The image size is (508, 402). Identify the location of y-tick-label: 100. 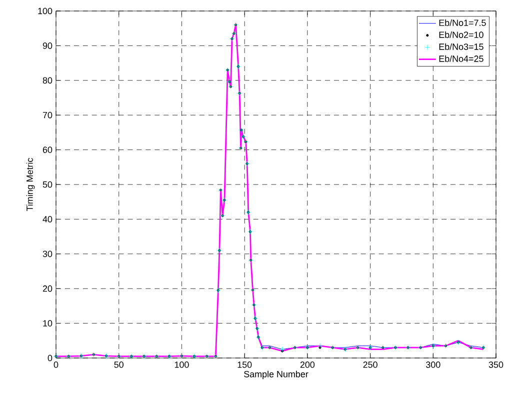
(45, 11).